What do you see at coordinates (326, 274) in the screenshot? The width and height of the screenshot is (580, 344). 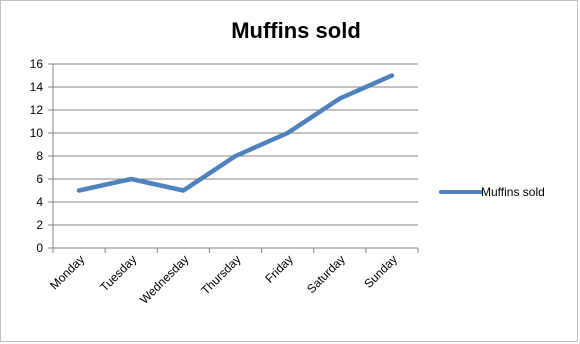 I see `x-tick-label-saturday: Saturday` at bounding box center [326, 274].